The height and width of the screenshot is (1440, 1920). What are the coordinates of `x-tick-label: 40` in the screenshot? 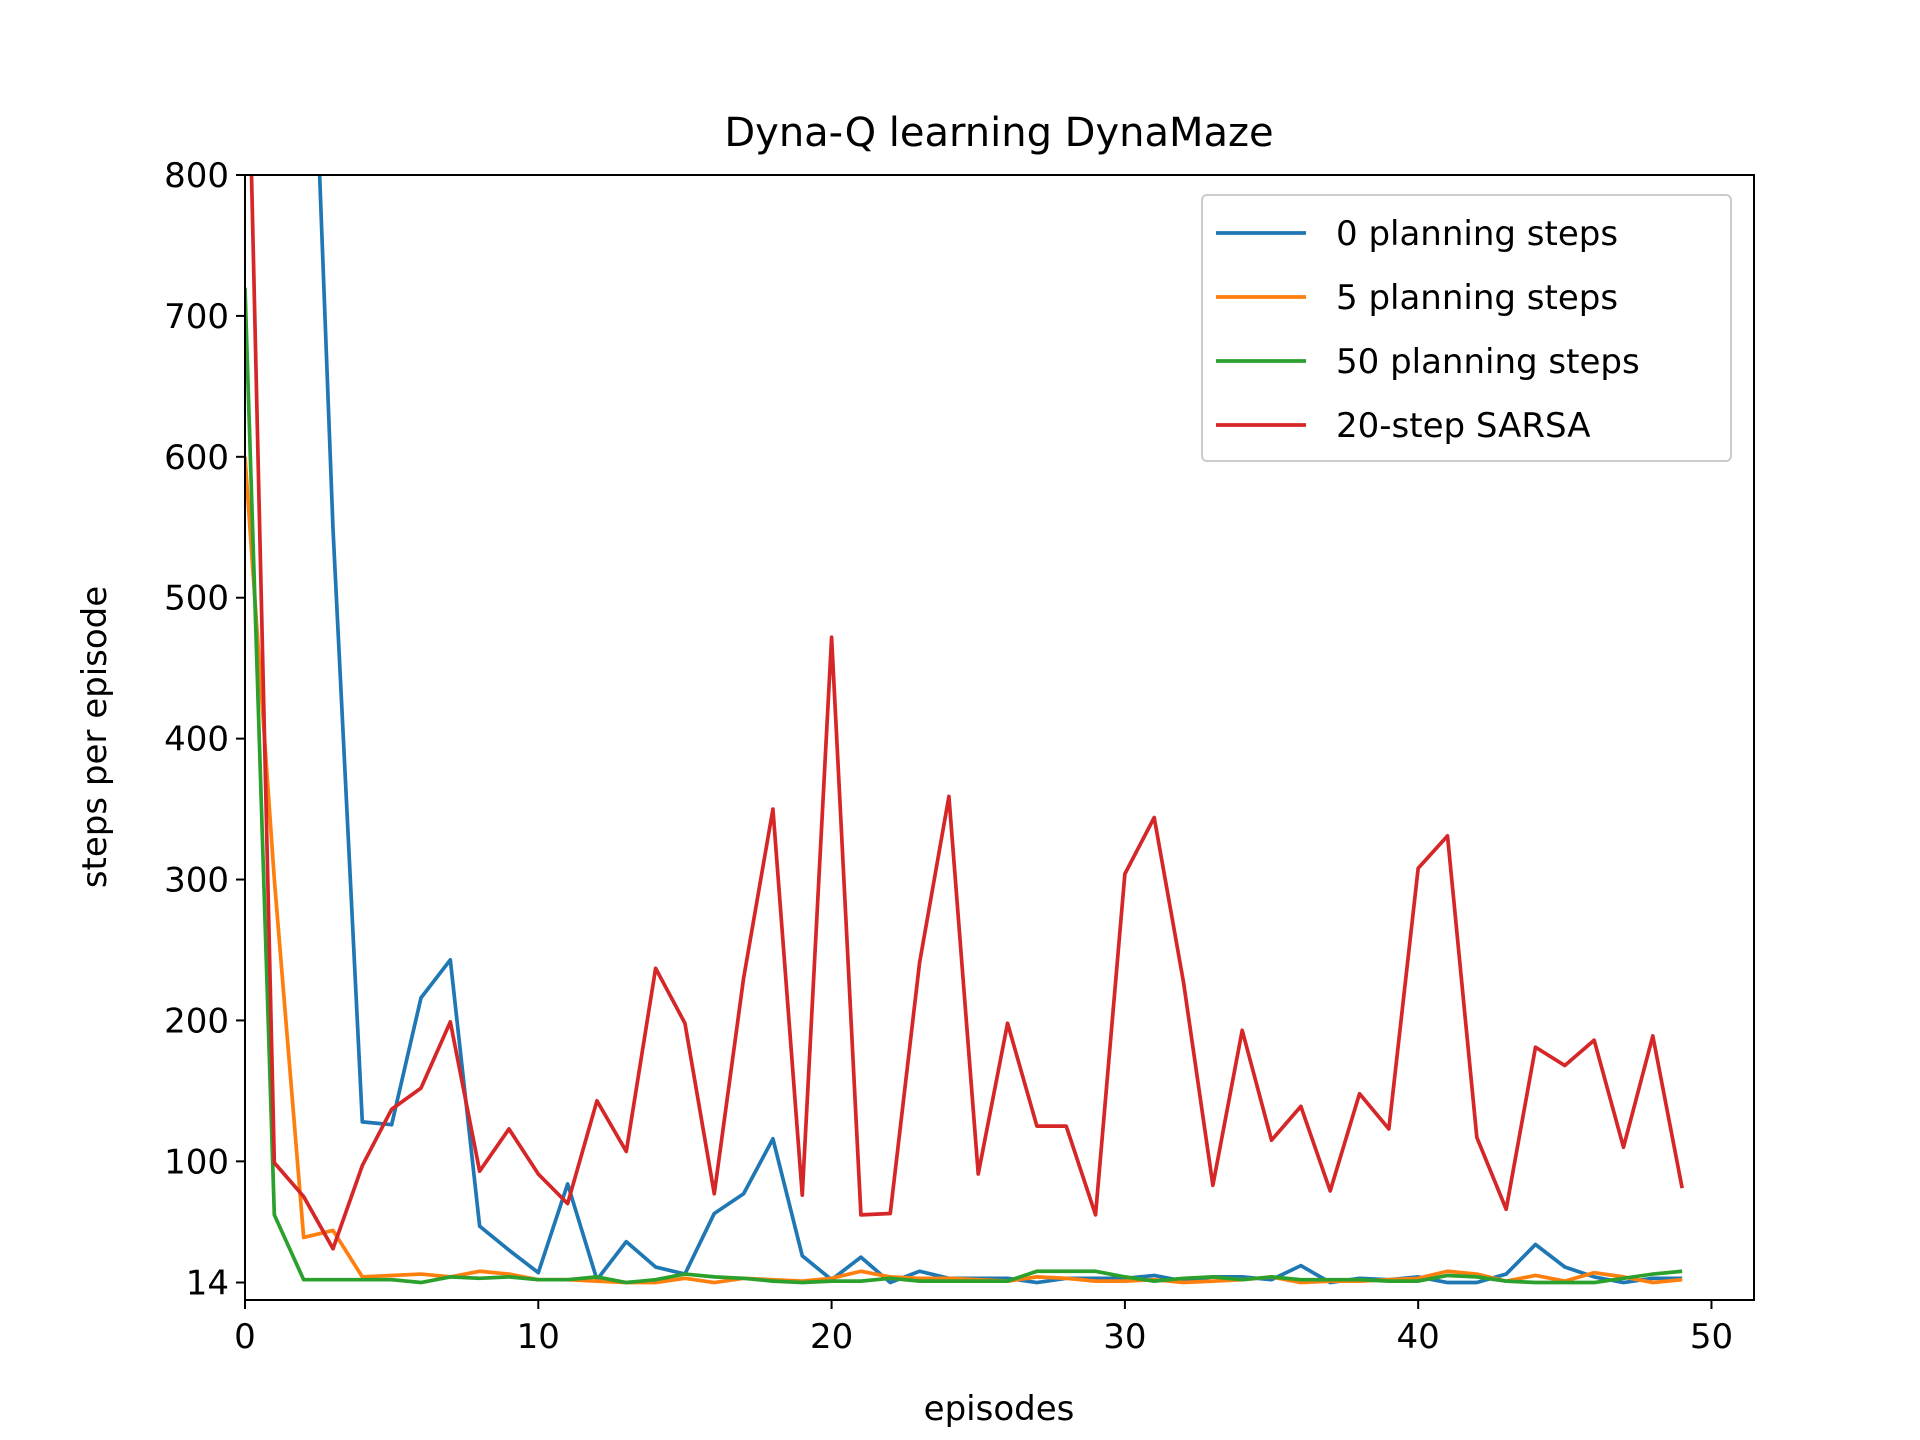 It's located at (1418, 1337).